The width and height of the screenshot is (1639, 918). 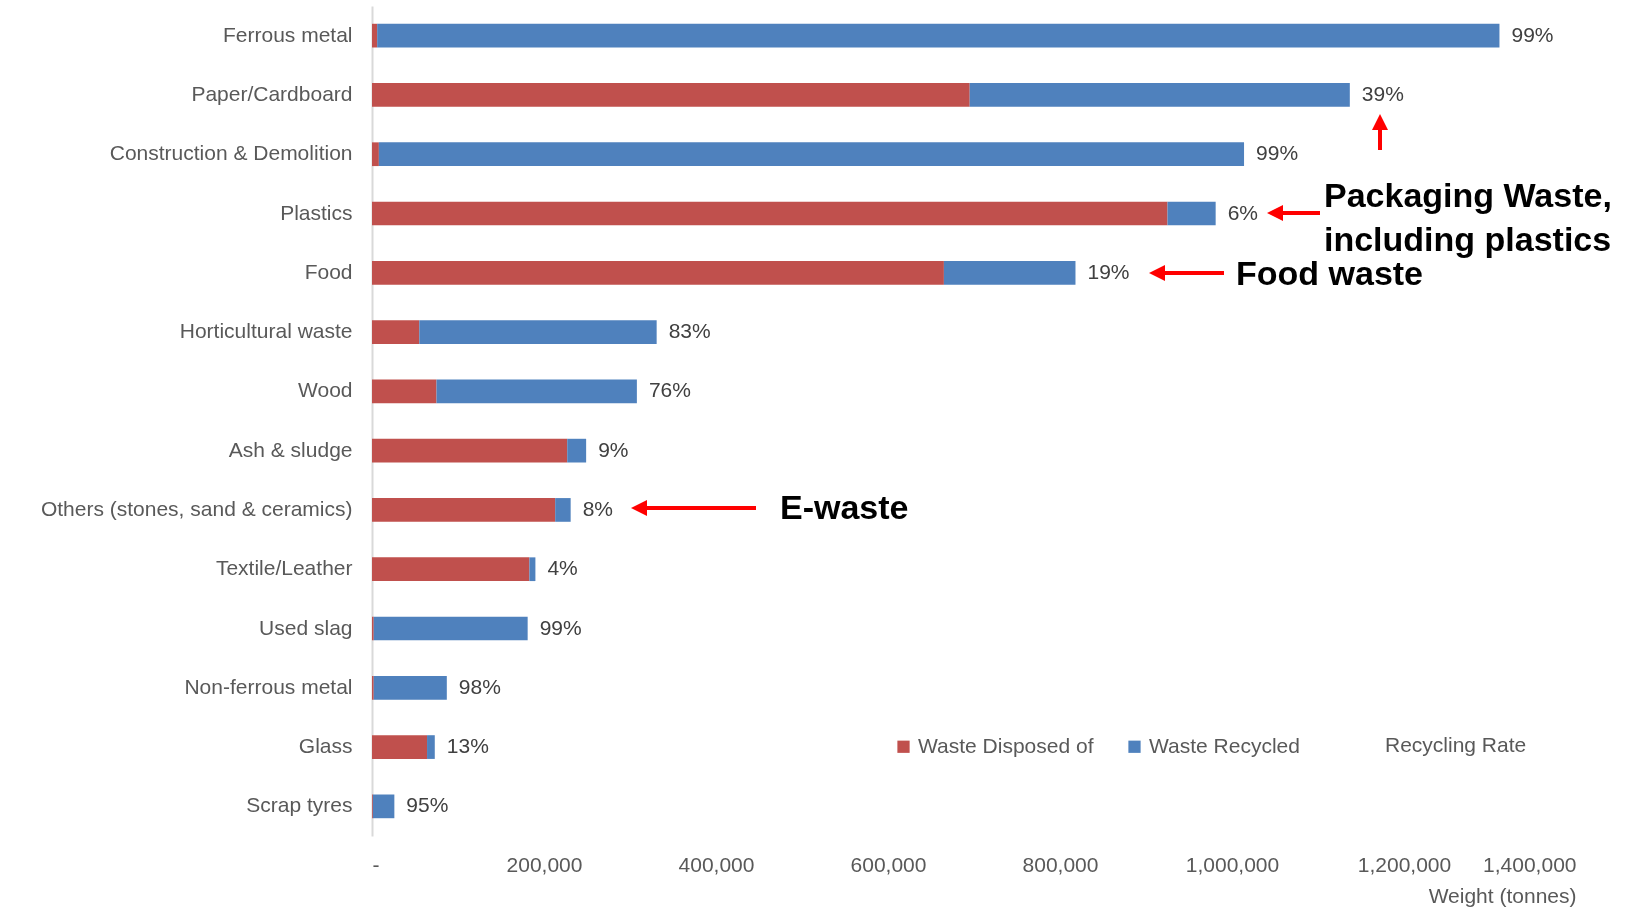 What do you see at coordinates (325, 746) in the screenshot?
I see `y-tick-label: Glass` at bounding box center [325, 746].